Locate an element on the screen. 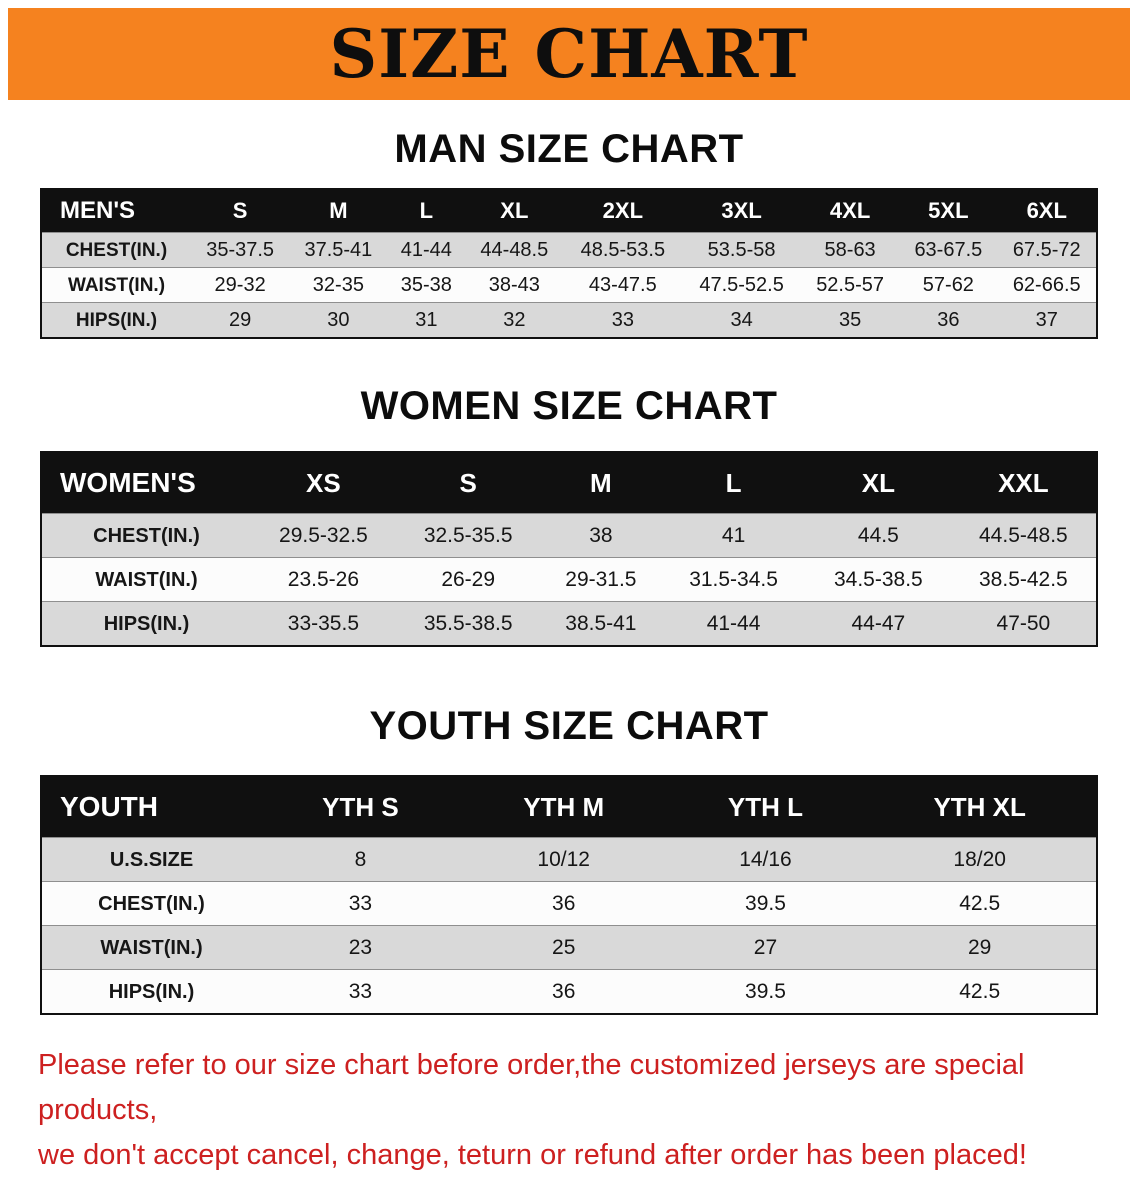 The width and height of the screenshot is (1138, 1178). table-header-row: YOUTH YTH S YTH M YTH L YTH XL is located at coordinates (569, 807).